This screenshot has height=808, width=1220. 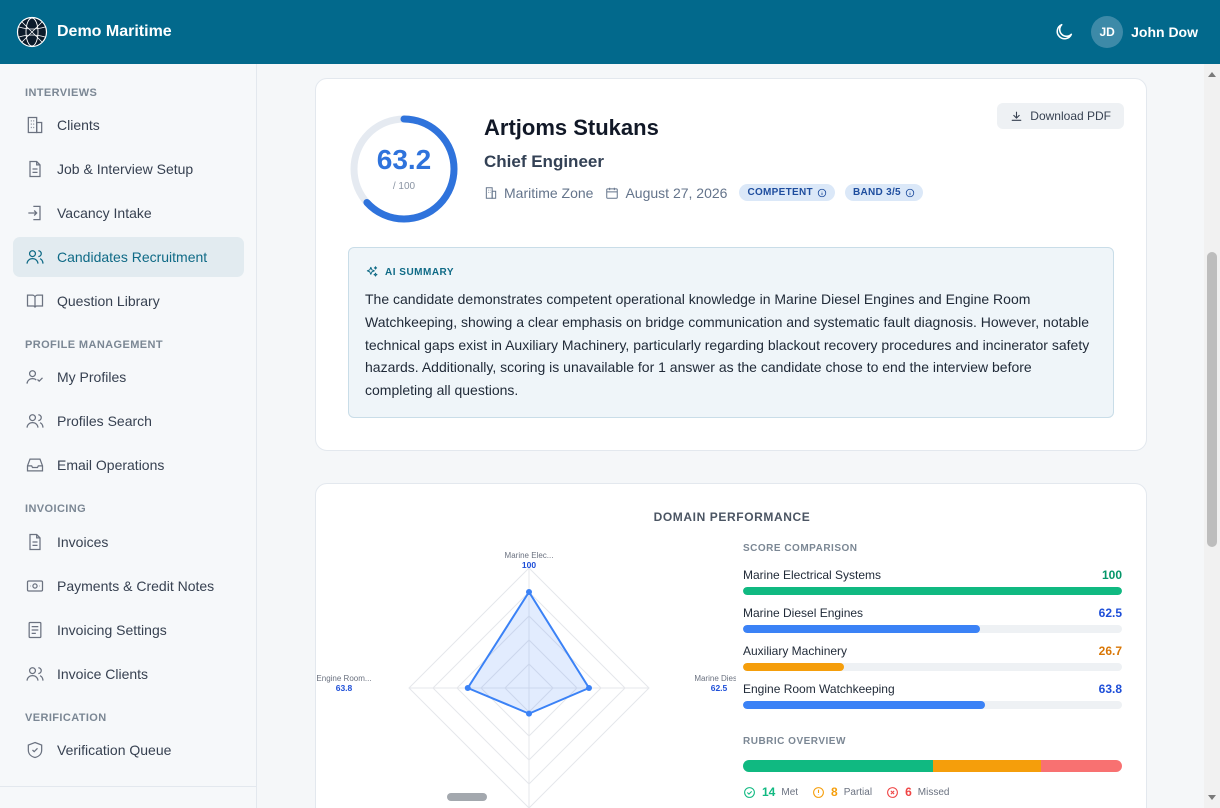 What do you see at coordinates (749, 792) in the screenshot?
I see `check-circle-icon` at bounding box center [749, 792].